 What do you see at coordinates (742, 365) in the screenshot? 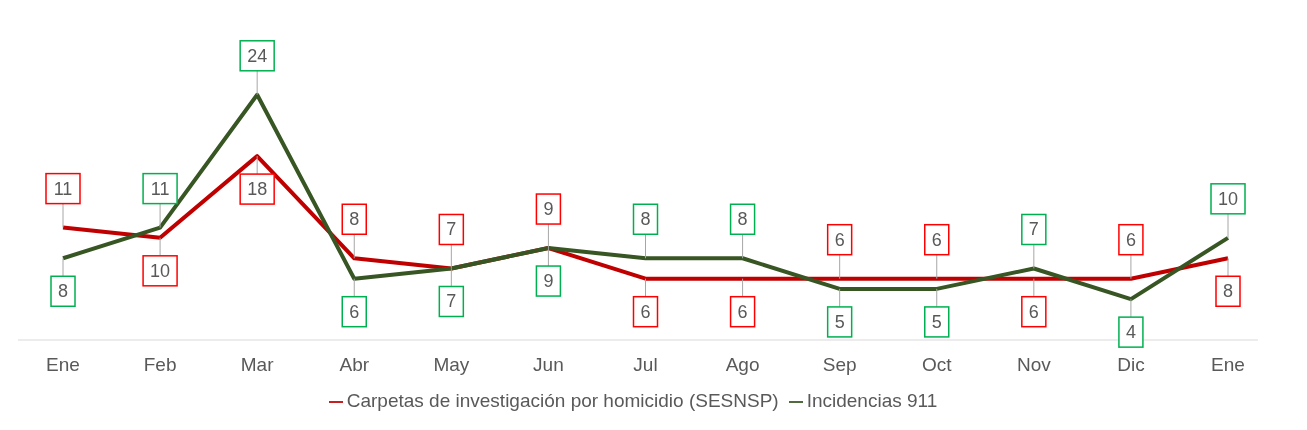
I see `x-tick-label: Ago` at bounding box center [742, 365].